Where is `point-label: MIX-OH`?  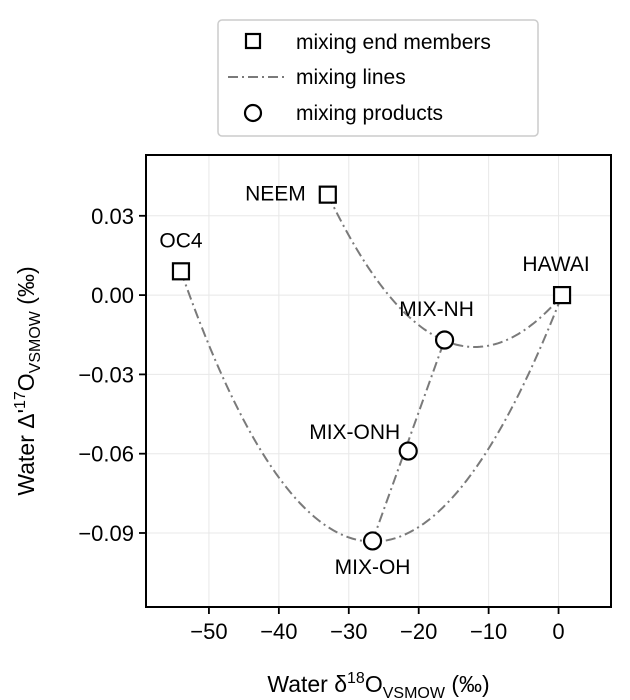
point-label: MIX-OH is located at coordinates (373, 567).